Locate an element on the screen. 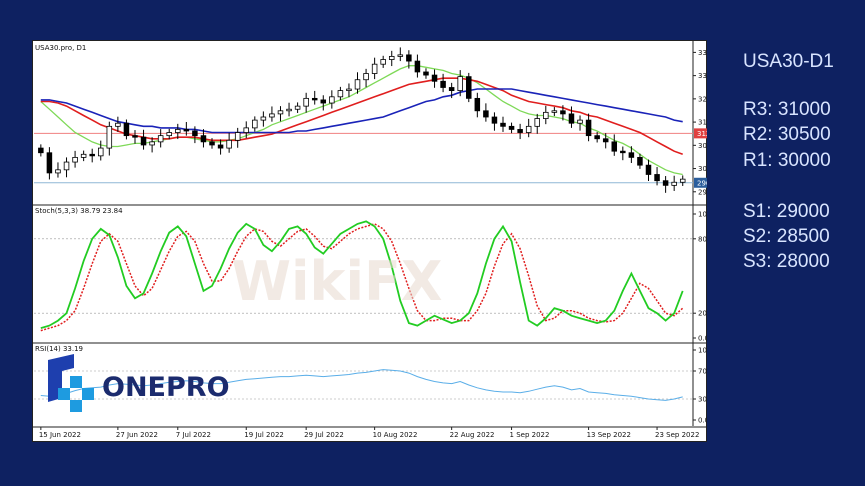 The image size is (865, 486). time-tick-label: 23 Sep 2022 is located at coordinates (677, 435).